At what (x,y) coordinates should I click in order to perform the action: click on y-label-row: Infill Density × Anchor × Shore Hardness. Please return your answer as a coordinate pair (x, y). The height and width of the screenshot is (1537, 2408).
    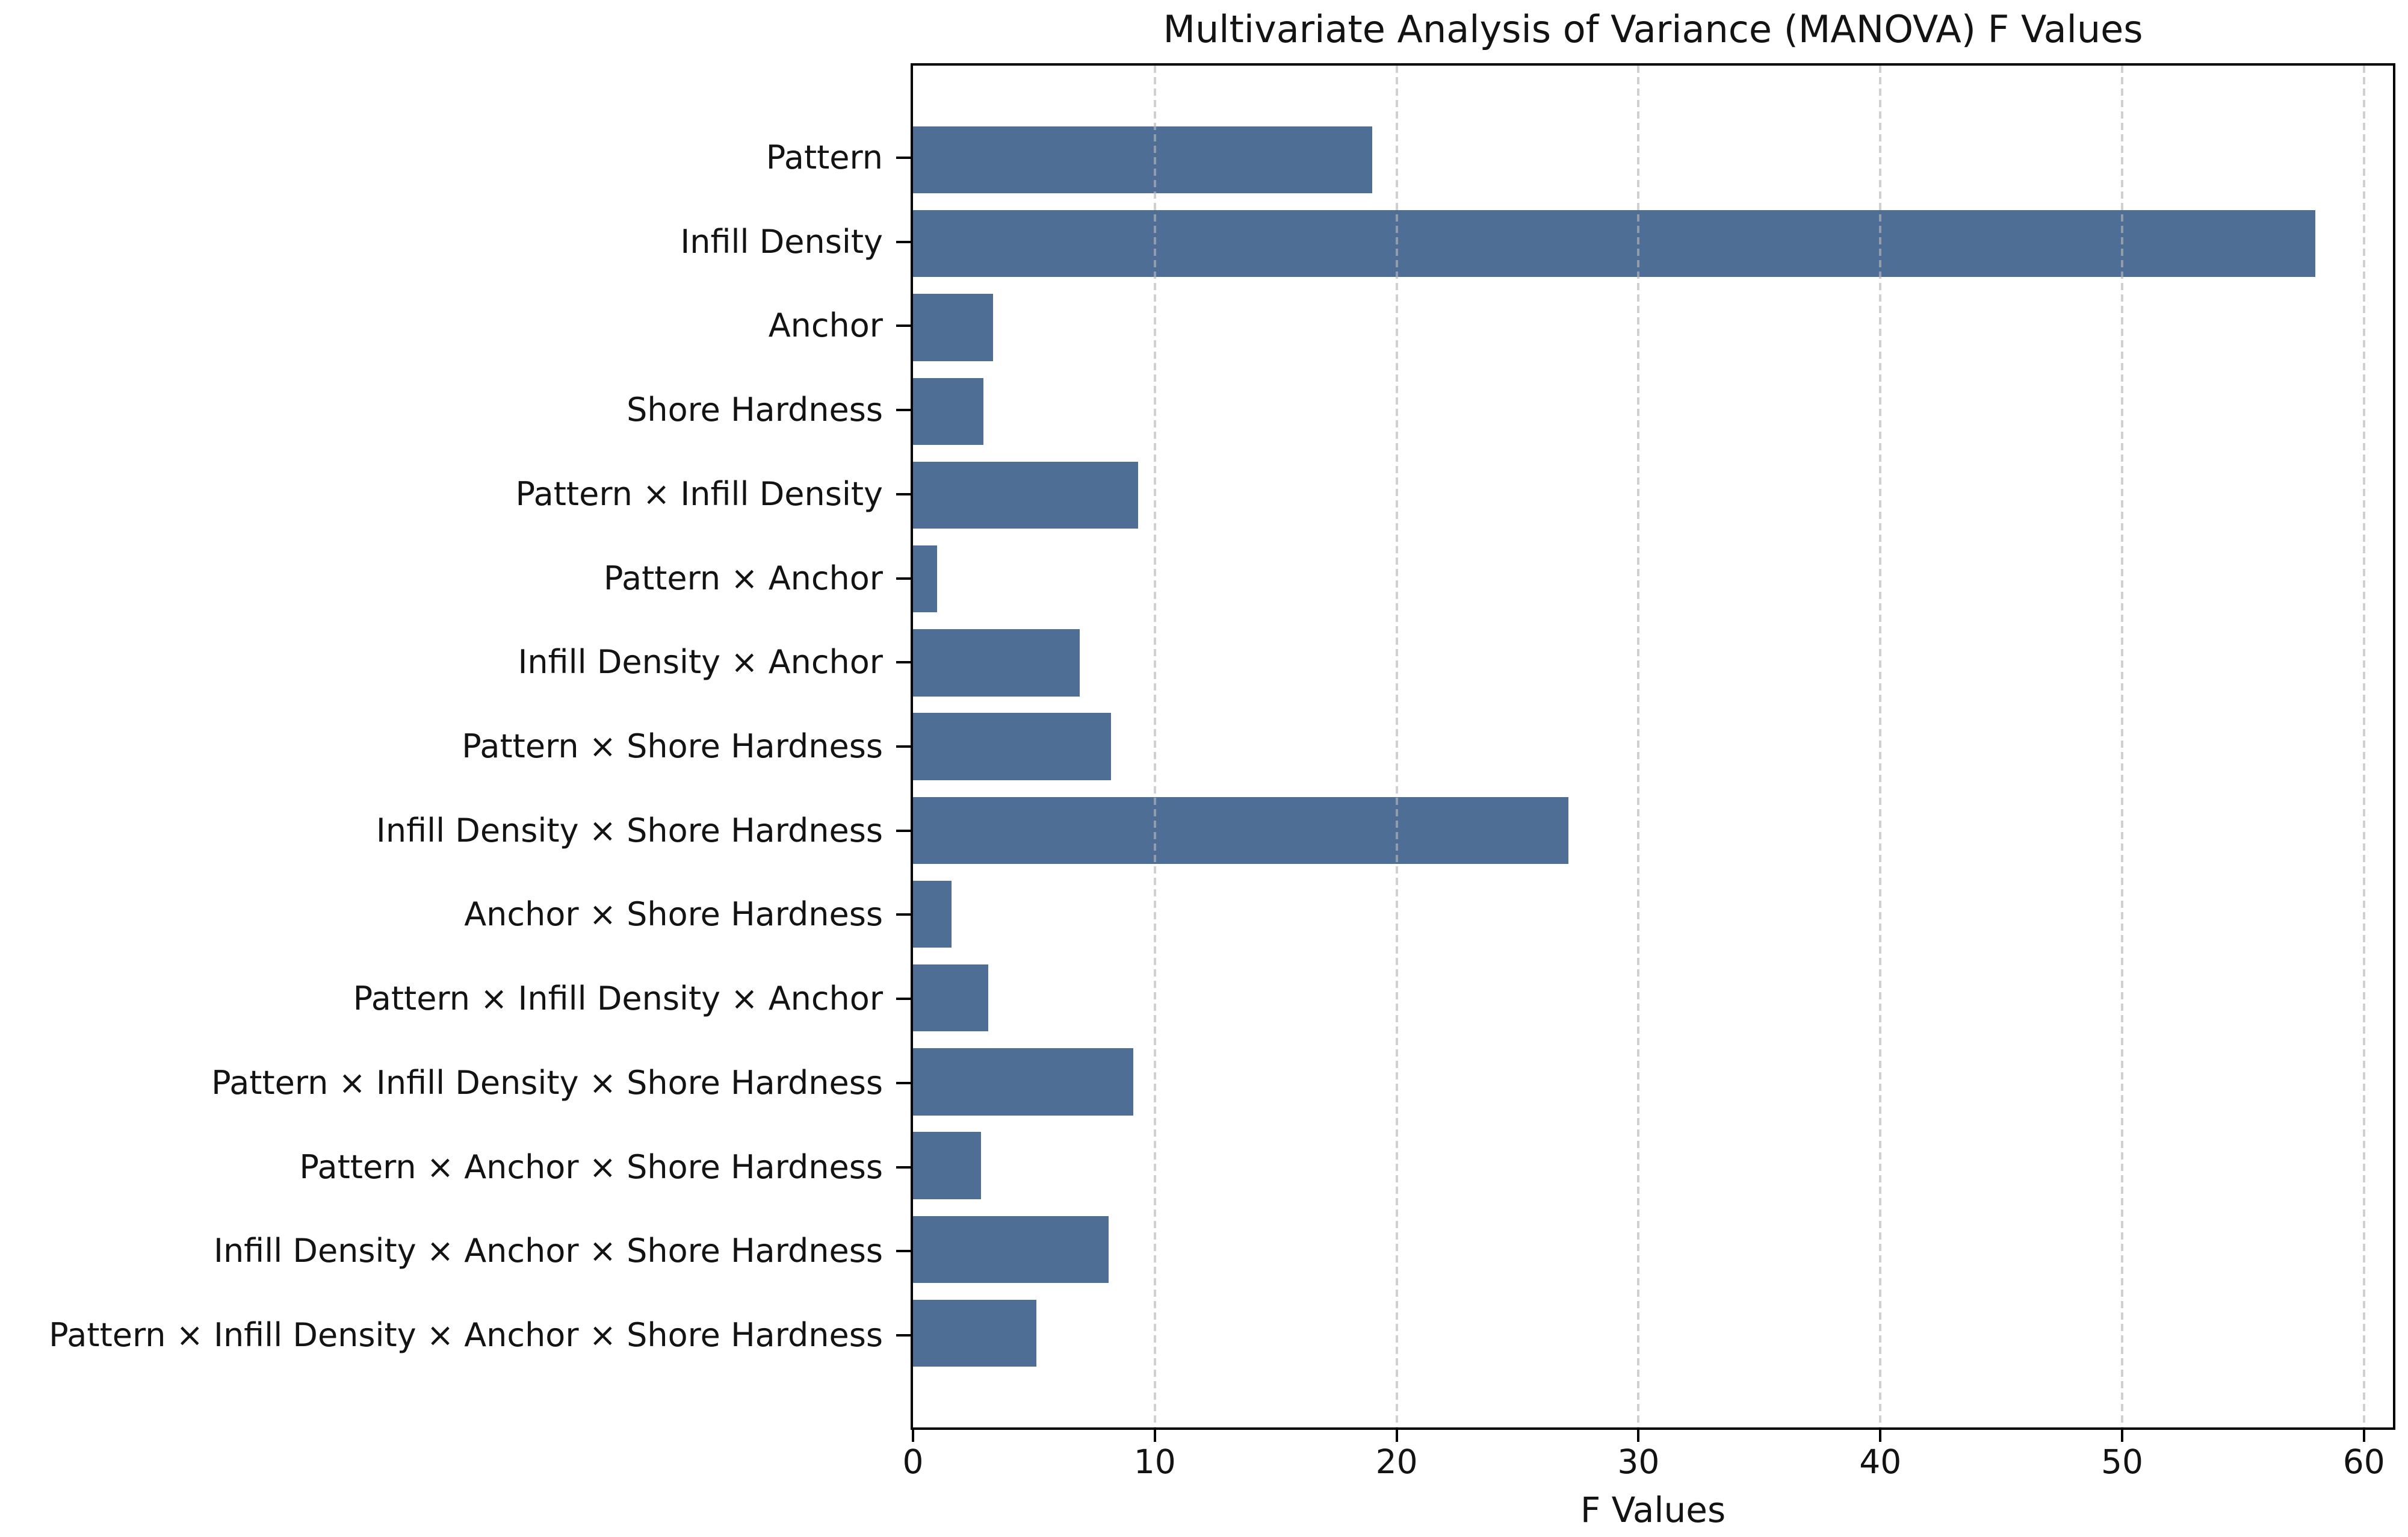
    Looking at the image, I should click on (455, 1251).